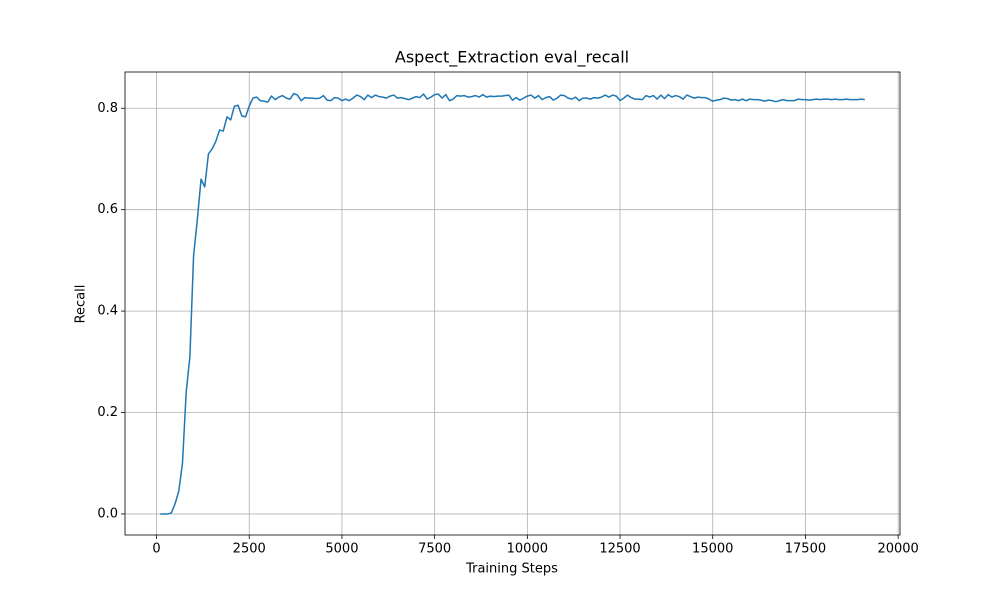 Image resolution: width=1000 pixels, height=600 pixels. I want to click on x-tick-label: 0, so click(156, 549).